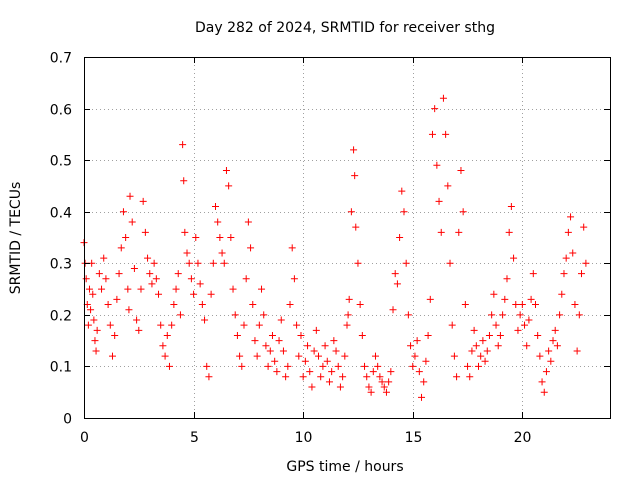  What do you see at coordinates (61, 162) in the screenshot?
I see `y-tick-label: 0.5` at bounding box center [61, 162].